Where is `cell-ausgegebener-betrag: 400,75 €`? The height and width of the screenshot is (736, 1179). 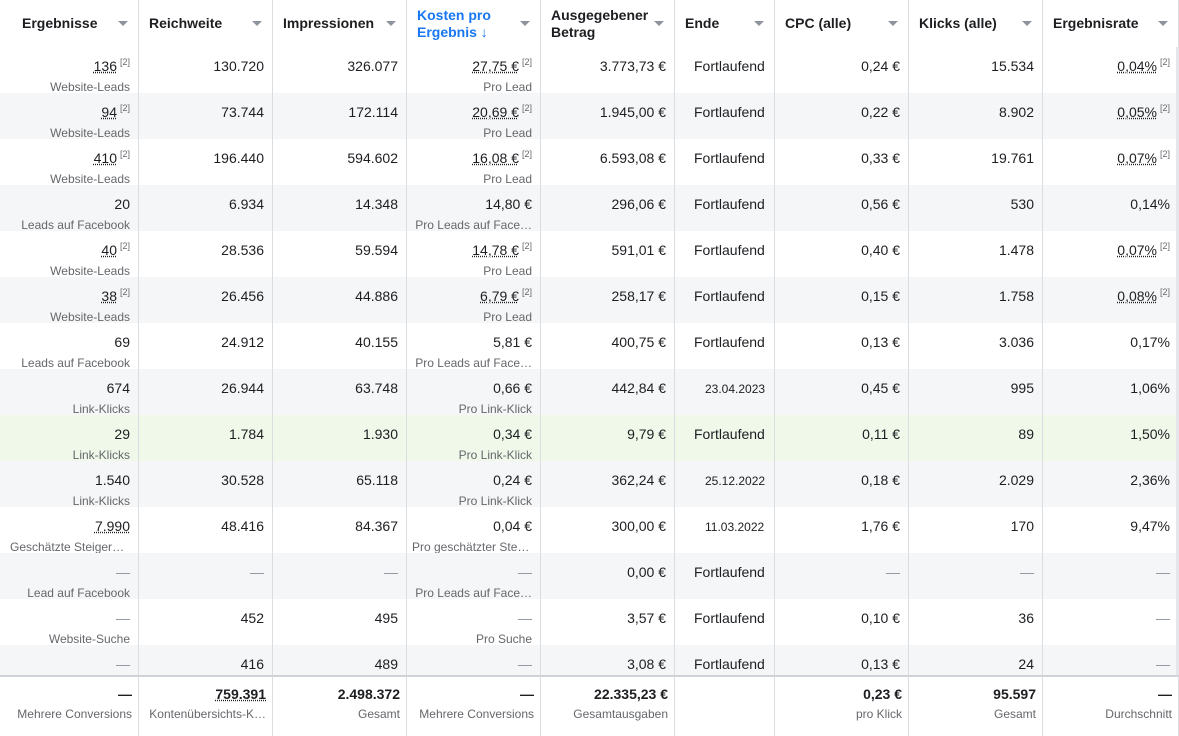 cell-ausgegebener-betrag: 400,75 € is located at coordinates (608, 346).